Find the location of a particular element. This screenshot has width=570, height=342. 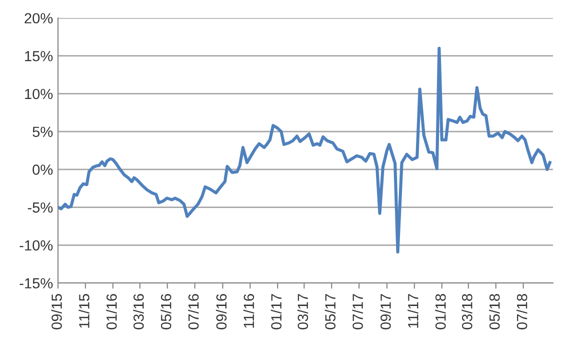

x-tick-label: 03/18 is located at coordinates (467, 312).